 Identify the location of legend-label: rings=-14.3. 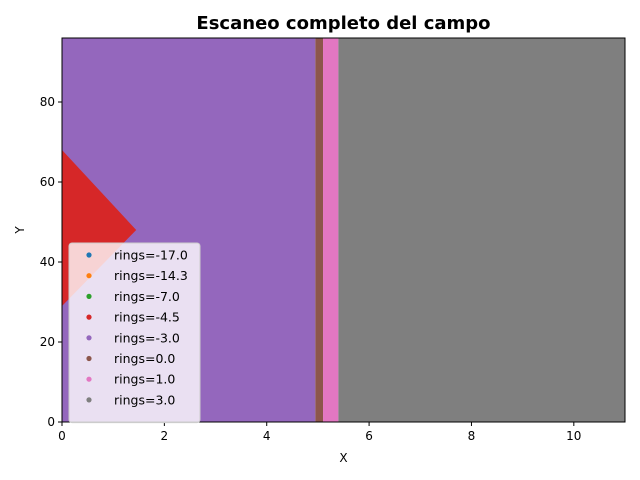
(151, 275).